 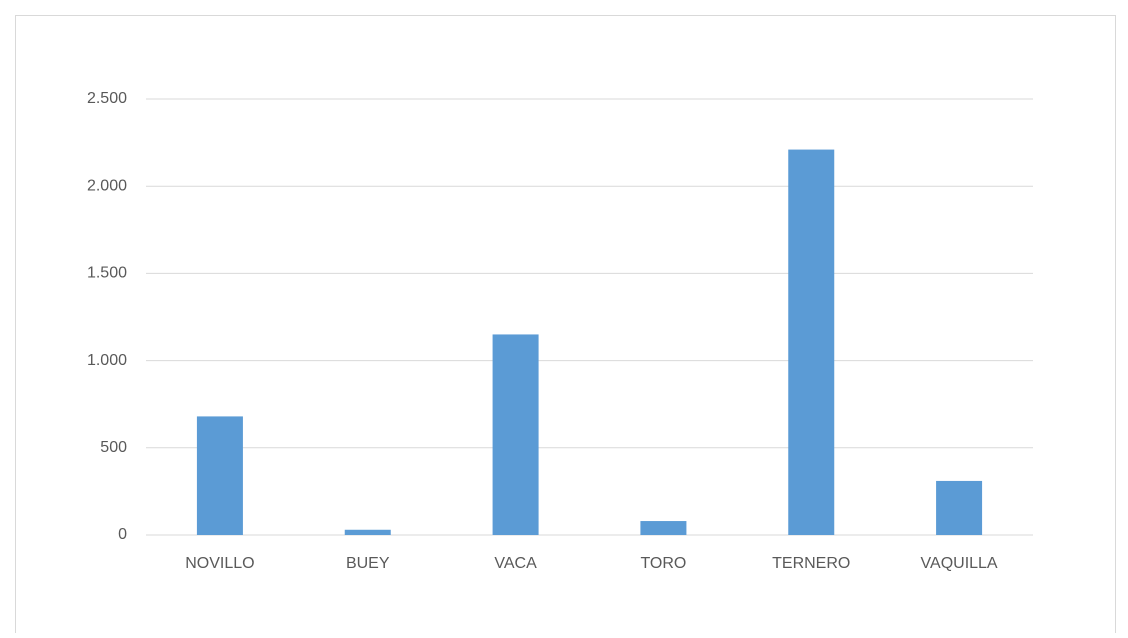 What do you see at coordinates (811, 563) in the screenshot?
I see `x-tick-label: TERNERO` at bounding box center [811, 563].